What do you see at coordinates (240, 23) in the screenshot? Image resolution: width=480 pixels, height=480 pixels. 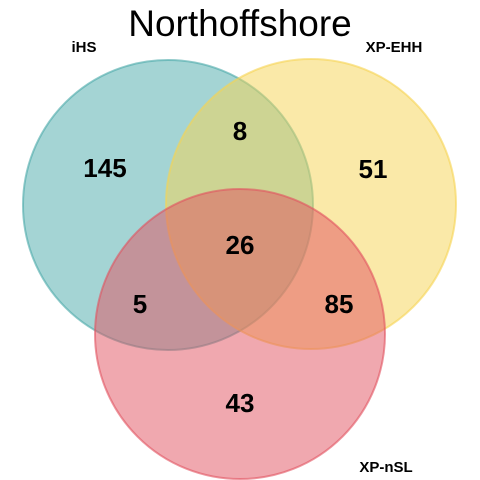 I see `chart-title: Northoffshore` at bounding box center [240, 23].